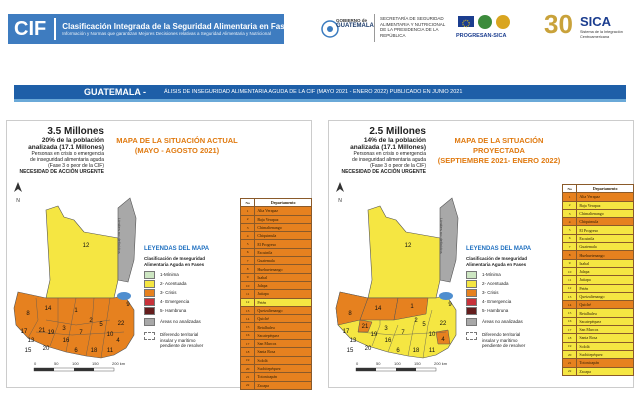 Image resolution: width=640 pixels, height=415 pixels. Describe the element at coordinates (32, 29) in the screenshot. I see `cif-short: CIF` at that location.